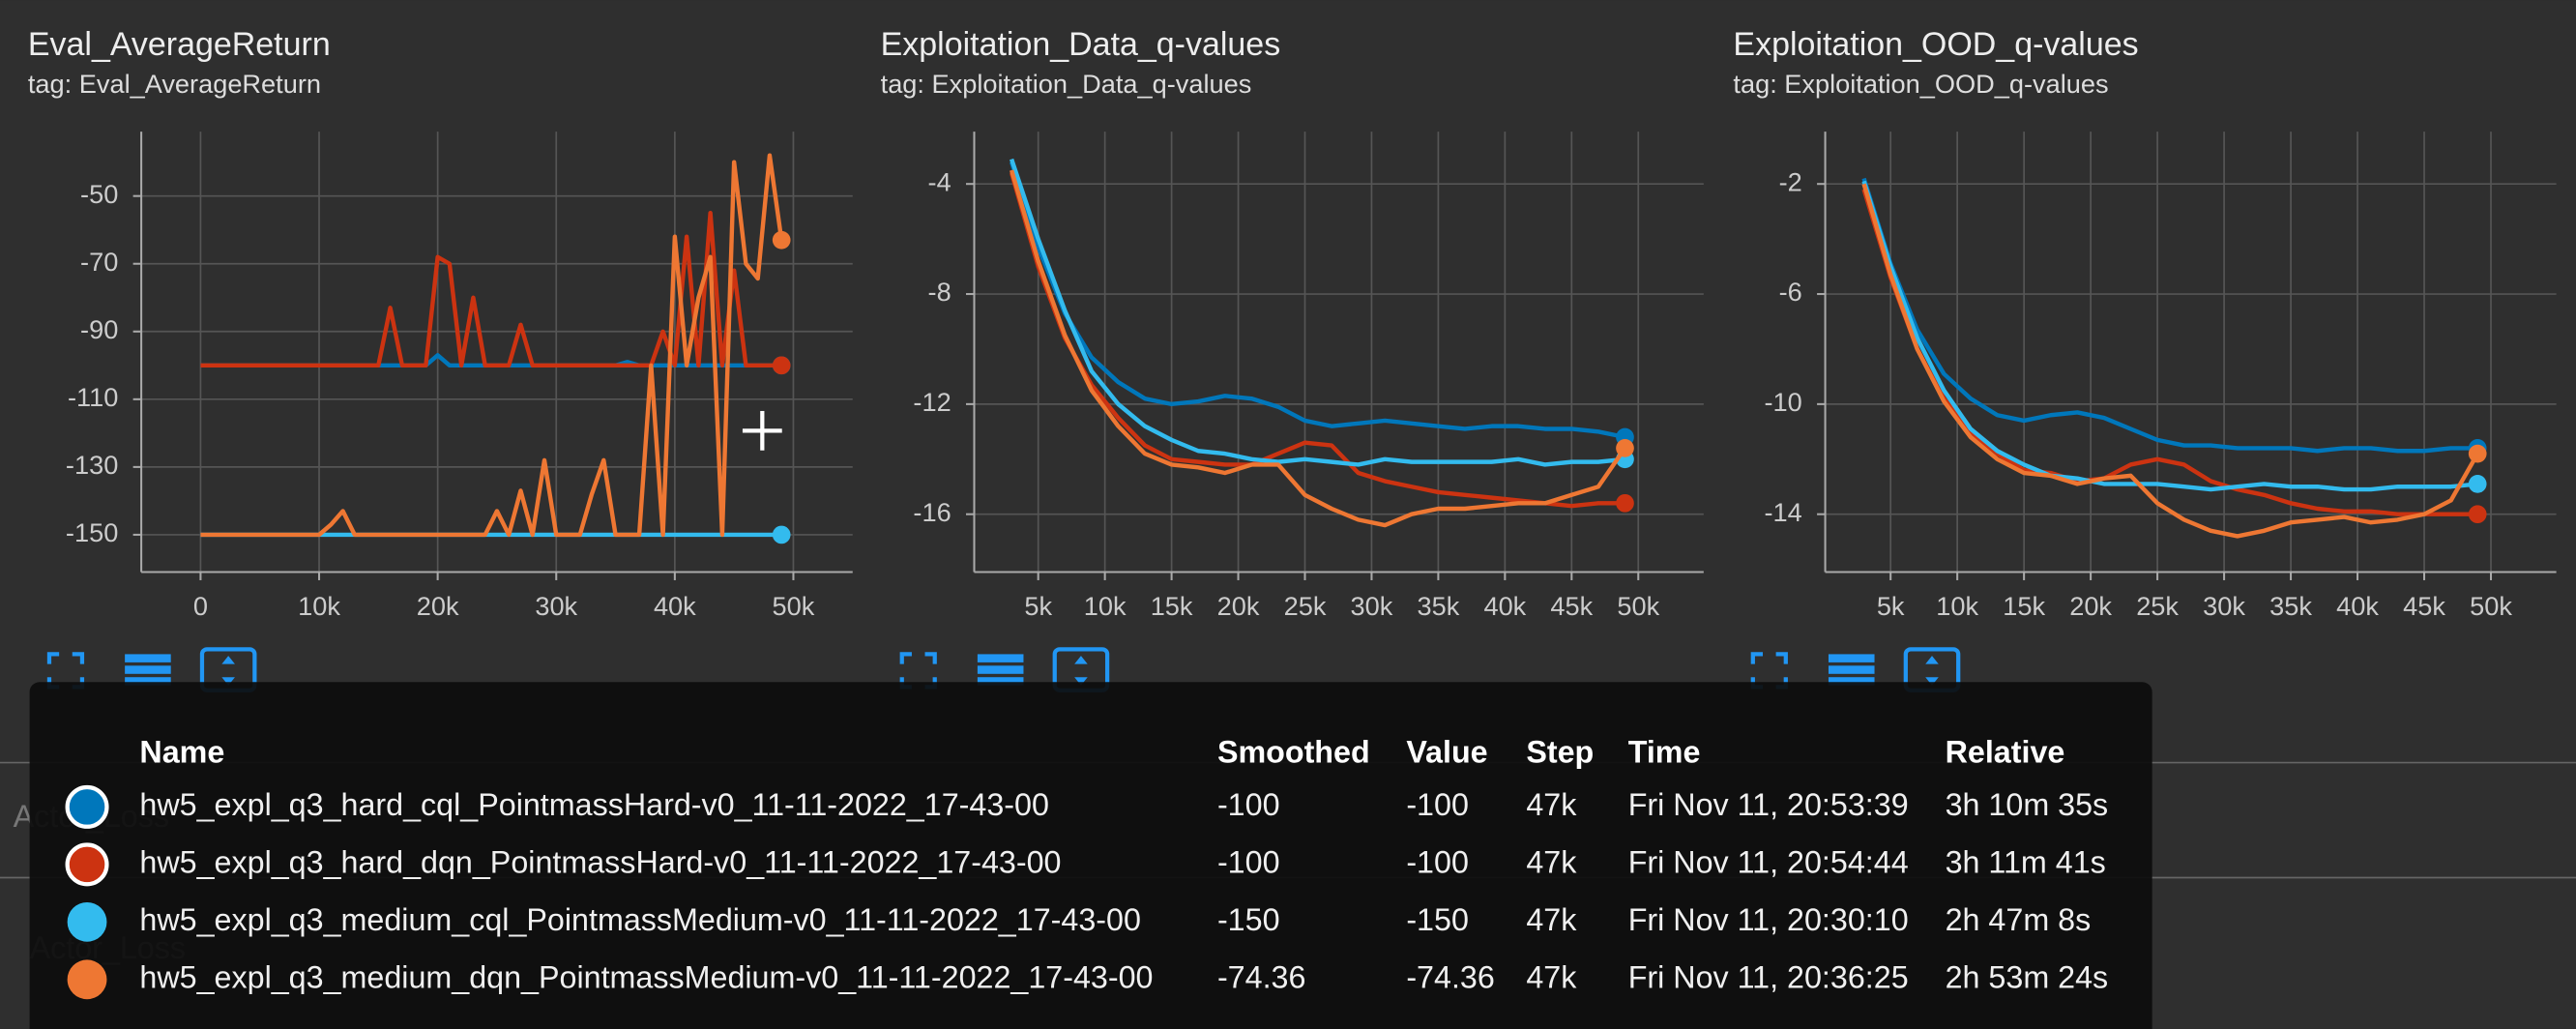  What do you see at coordinates (99, 329) in the screenshot?
I see `y-tick-label: -90` at bounding box center [99, 329].